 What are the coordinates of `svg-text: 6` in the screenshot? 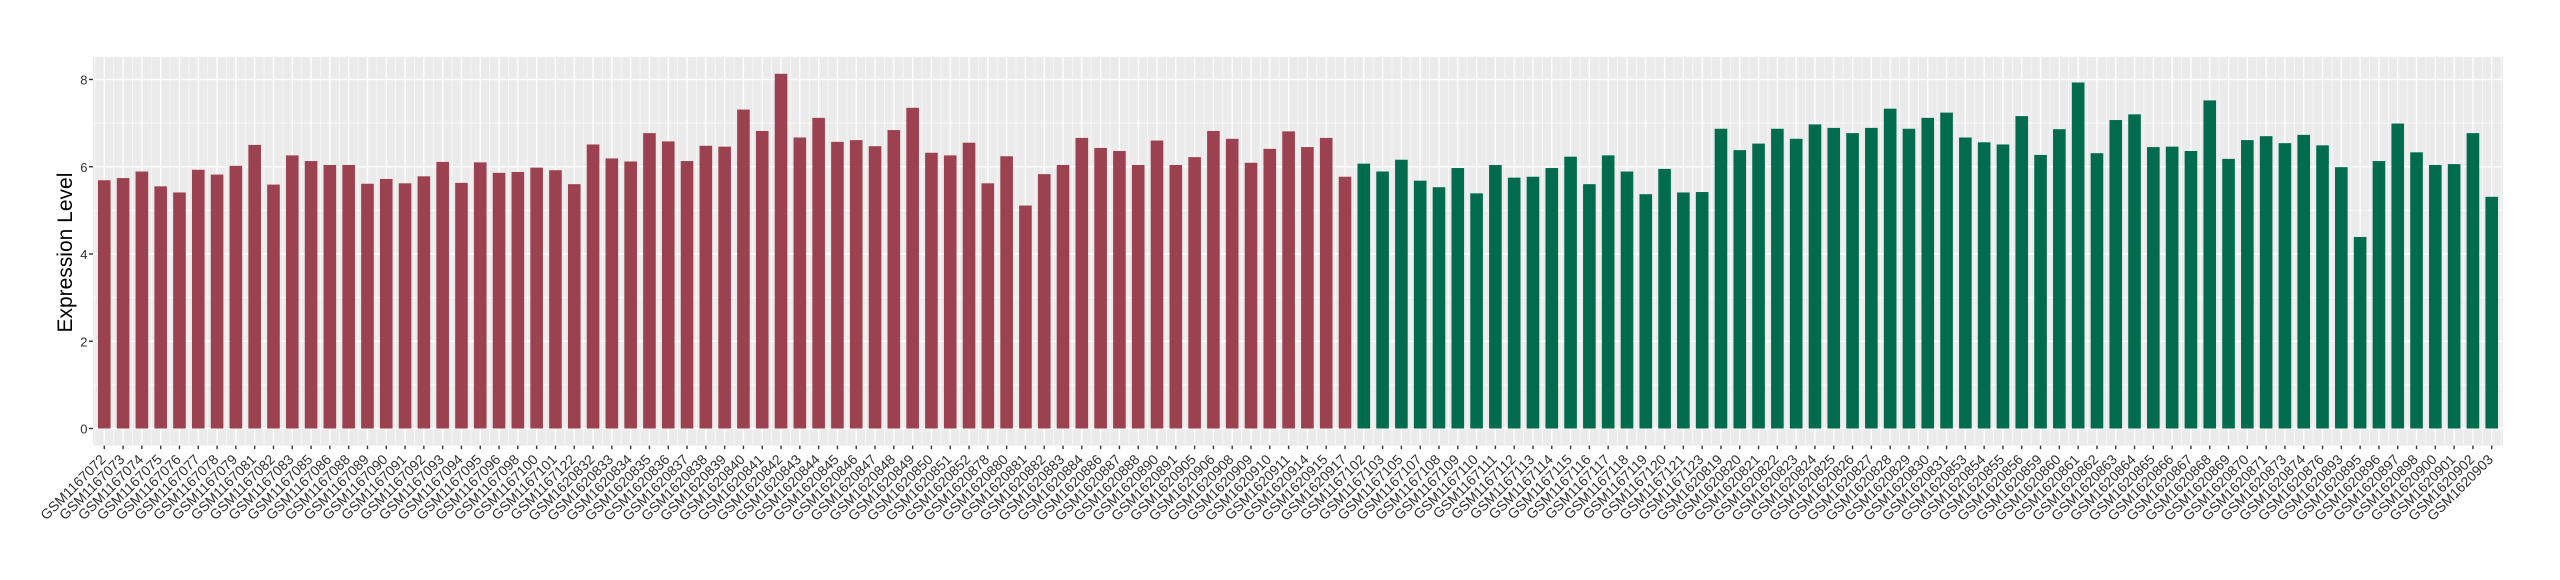 It's located at (83, 167).